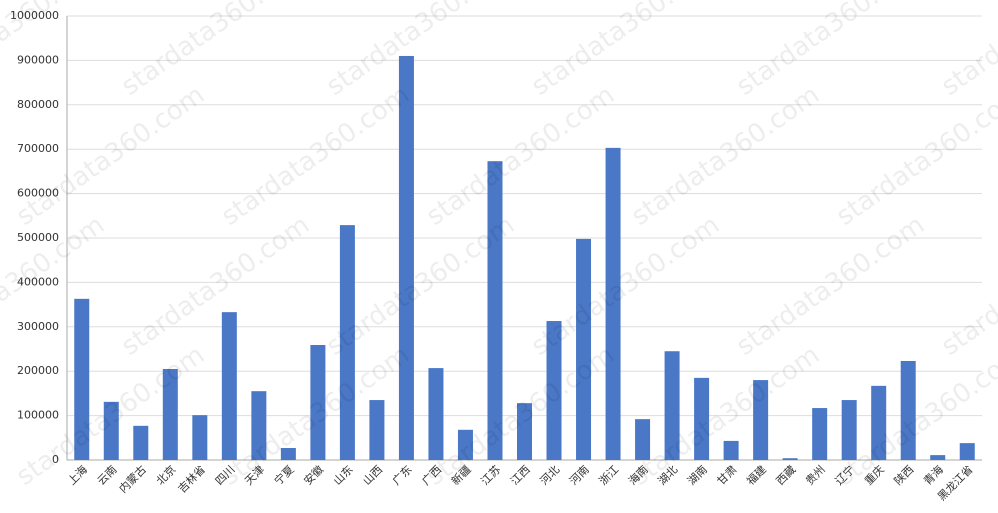 The width and height of the screenshot is (998, 513). What do you see at coordinates (38, 59) in the screenshot?
I see `y-tick-label: 900000` at bounding box center [38, 59].